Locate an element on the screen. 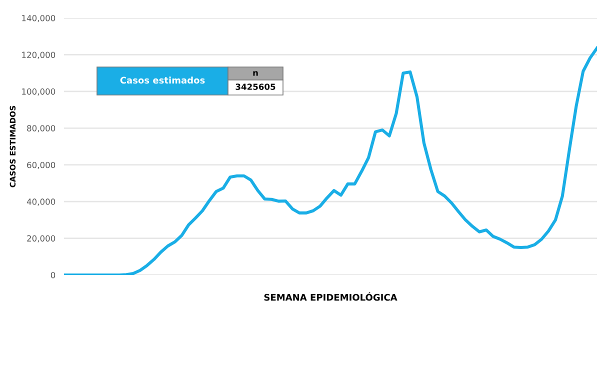 The image size is (600, 381). y-tick-label: 80,000 is located at coordinates (41, 128).